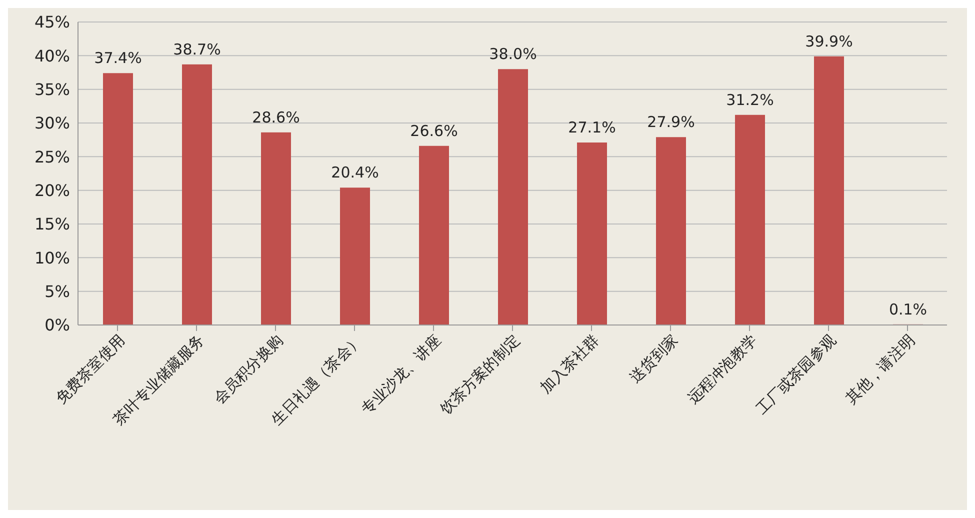 The width and height of the screenshot is (975, 518). I want to click on y-tick-label: 40%, so click(52, 56).